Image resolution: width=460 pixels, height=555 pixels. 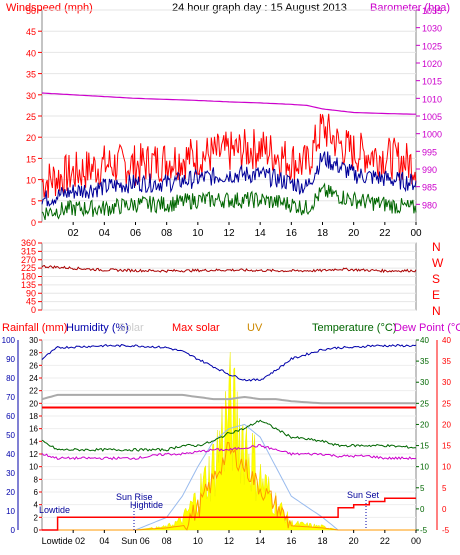 What do you see at coordinates (131, 328) in the screenshot?
I see `solar-label: Solar` at bounding box center [131, 328].